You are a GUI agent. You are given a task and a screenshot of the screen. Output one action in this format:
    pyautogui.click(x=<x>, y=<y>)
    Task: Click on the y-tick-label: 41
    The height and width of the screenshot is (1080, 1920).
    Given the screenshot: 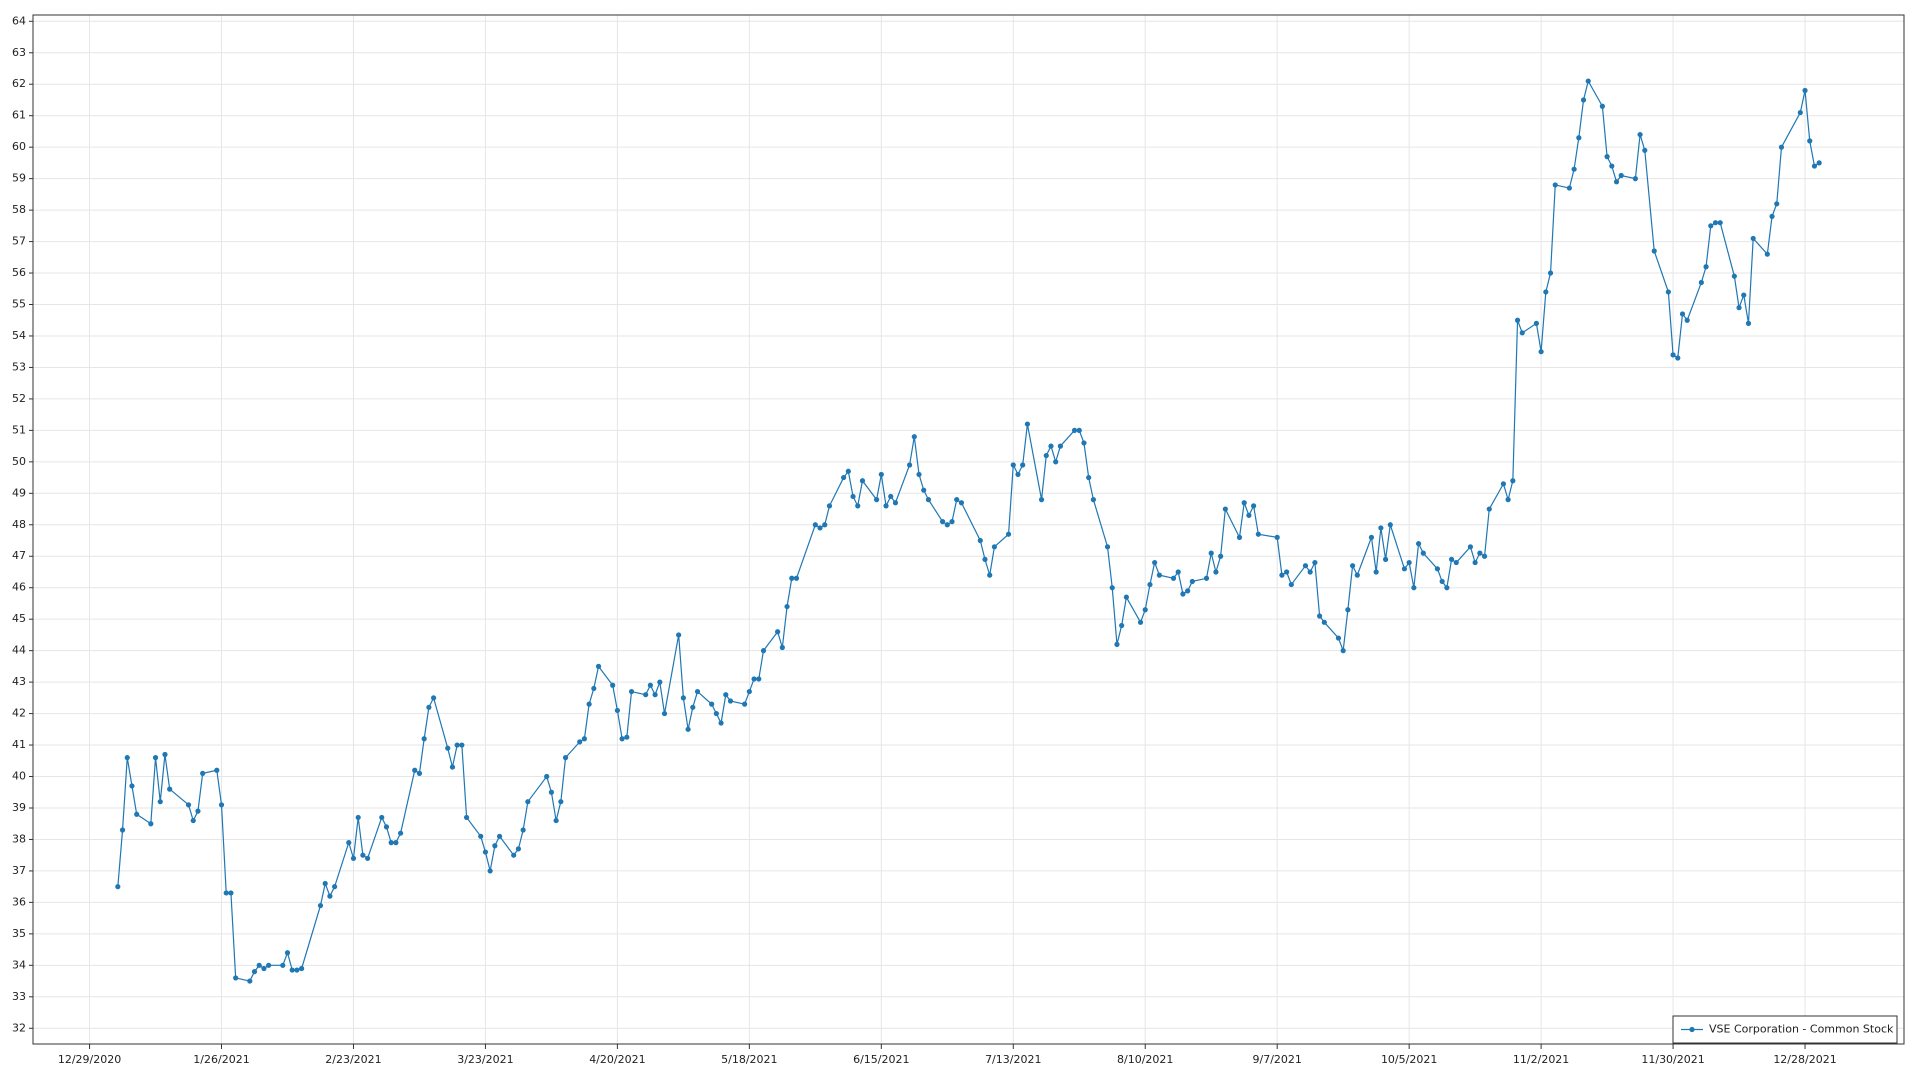 What is the action you would take?
    pyautogui.click(x=19, y=744)
    